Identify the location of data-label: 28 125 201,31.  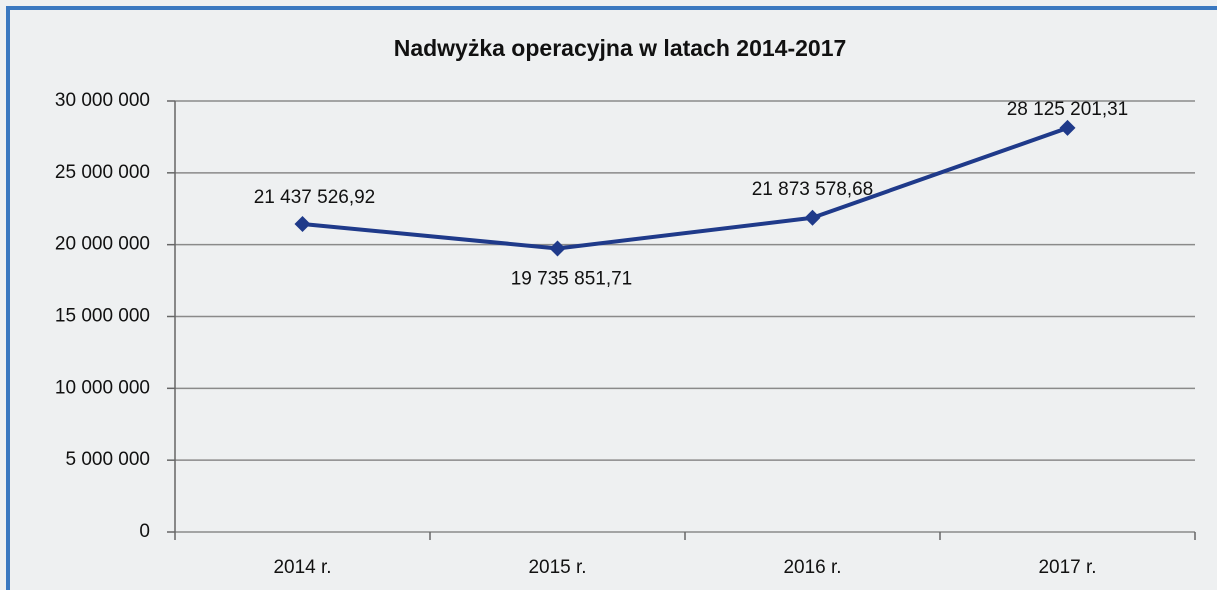
(1068, 109).